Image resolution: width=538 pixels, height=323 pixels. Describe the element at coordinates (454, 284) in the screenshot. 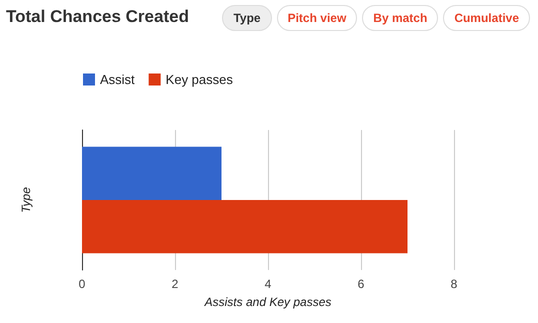

I see `x-tick-label: 8` at that location.